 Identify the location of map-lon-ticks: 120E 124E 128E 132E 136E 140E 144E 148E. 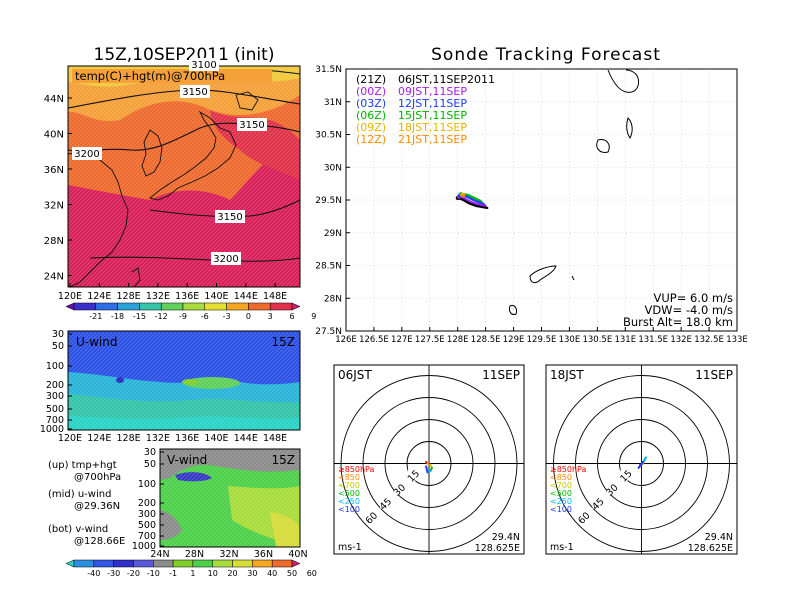
(172, 292).